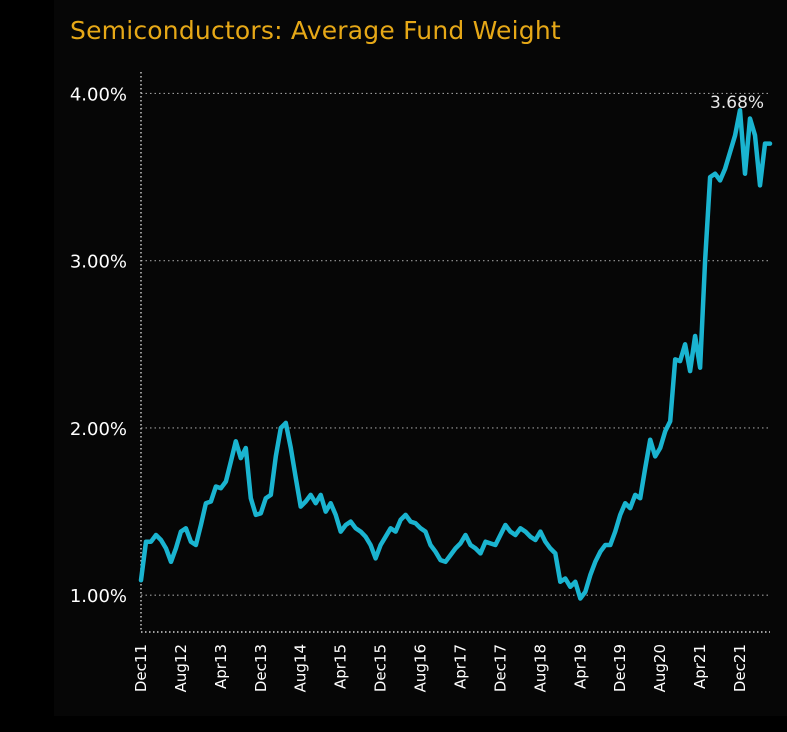 Image resolution: width=787 pixels, height=732 pixels. Describe the element at coordinates (381, 668) in the screenshot. I see `x-tick-label: Dec15` at that location.